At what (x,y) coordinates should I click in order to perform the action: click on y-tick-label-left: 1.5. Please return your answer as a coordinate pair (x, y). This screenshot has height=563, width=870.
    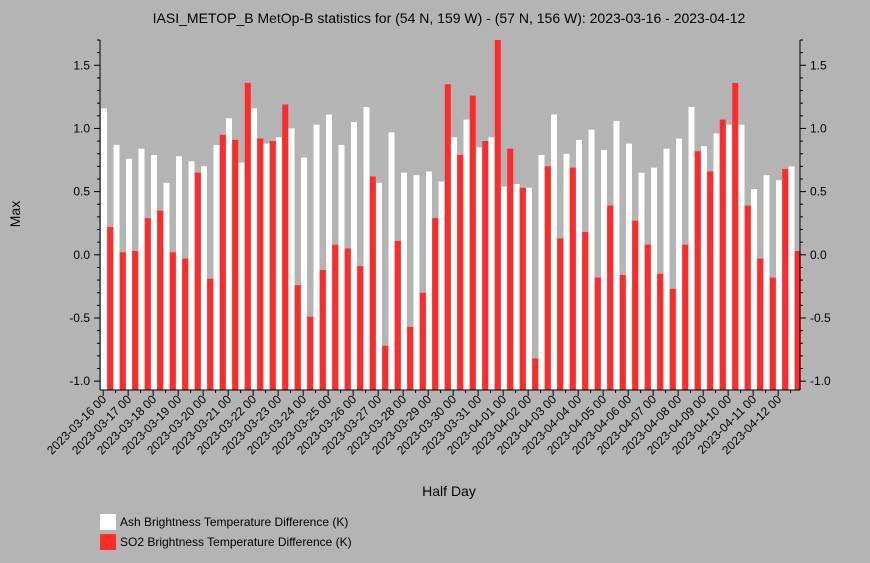
    Looking at the image, I should click on (81, 65).